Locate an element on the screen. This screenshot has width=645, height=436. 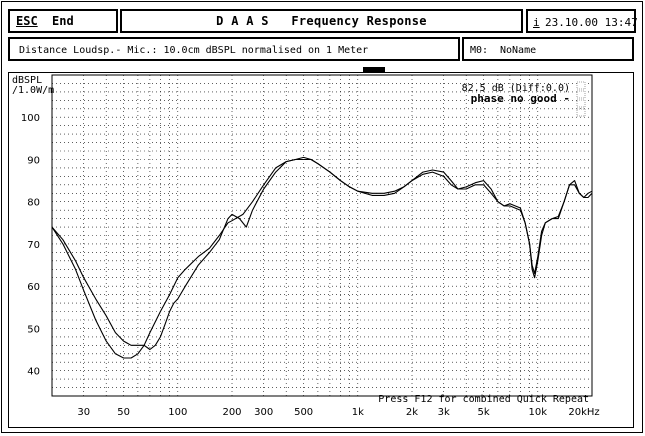
dB-readout: 82.5 dB (Diff:0.0) is located at coordinates (516, 88).